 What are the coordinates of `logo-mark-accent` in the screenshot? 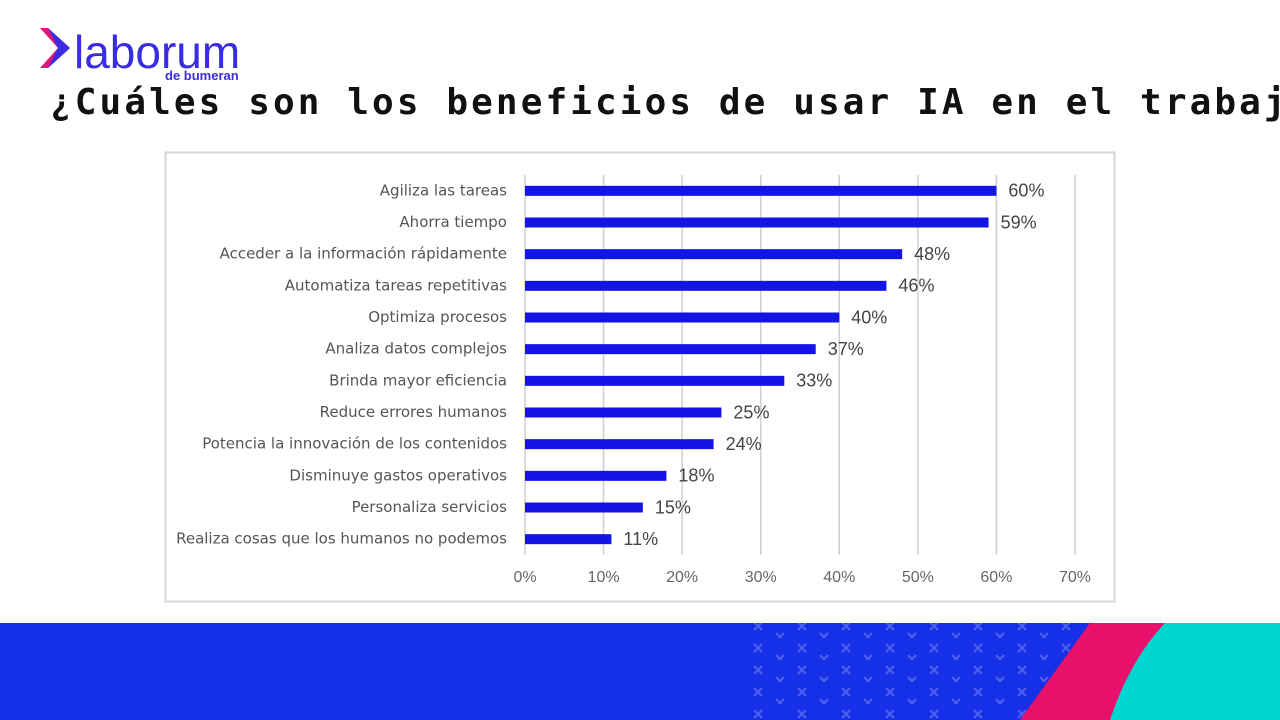 It's located at (59, 48).